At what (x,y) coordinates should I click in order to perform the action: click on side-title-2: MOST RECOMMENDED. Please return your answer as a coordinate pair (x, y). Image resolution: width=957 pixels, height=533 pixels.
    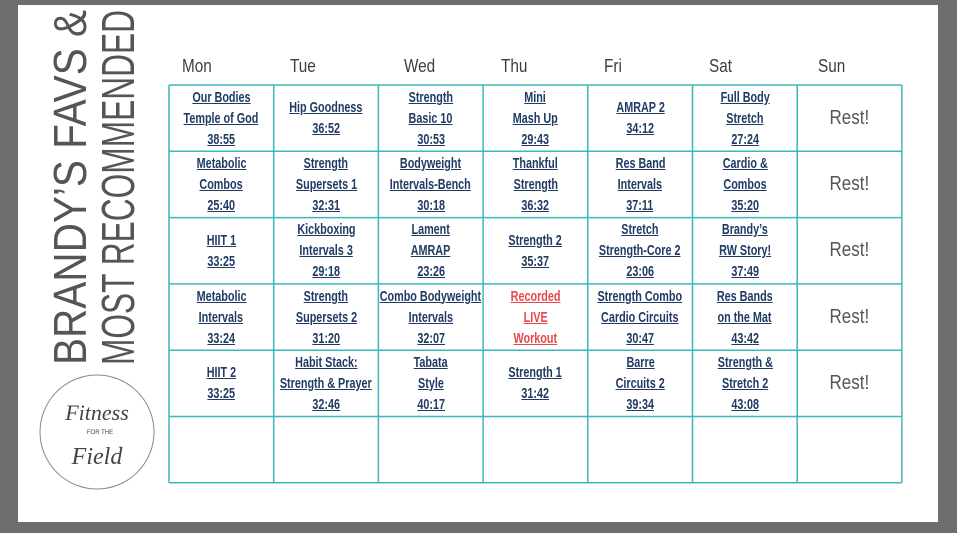
    Looking at the image, I should click on (118, 187).